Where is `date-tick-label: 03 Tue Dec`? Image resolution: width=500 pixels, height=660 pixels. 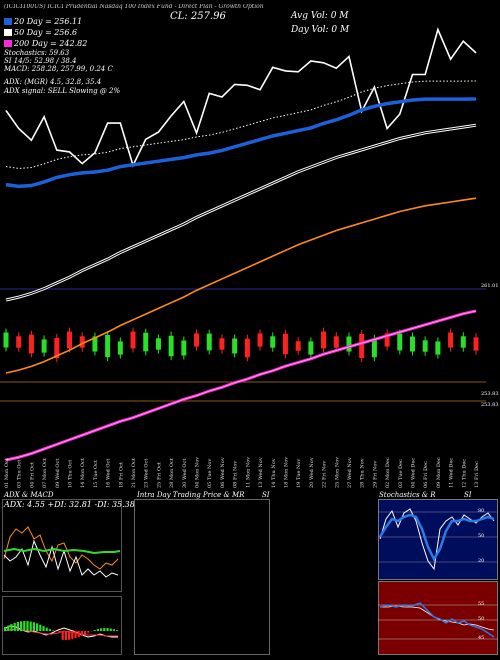
date-tick-label: 03 Tue Dec is located at coordinates (401, 473).